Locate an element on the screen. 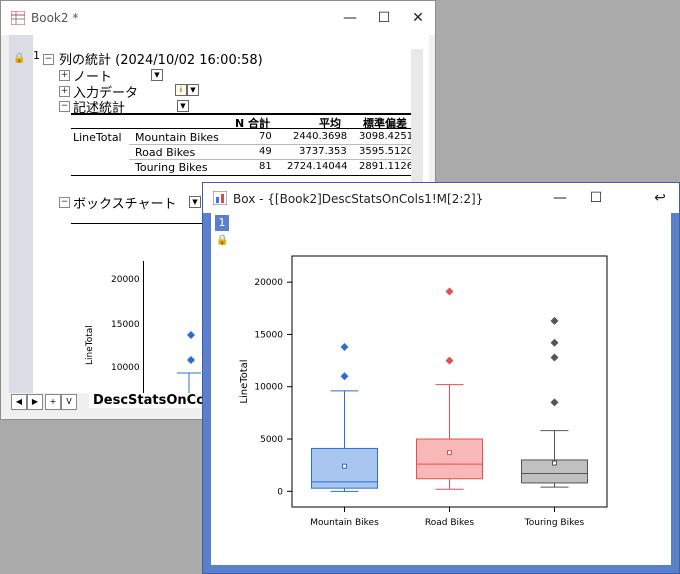 Image resolution: width=680 pixels, height=574 pixels. table-cell: 2891.1126 is located at coordinates (386, 166).